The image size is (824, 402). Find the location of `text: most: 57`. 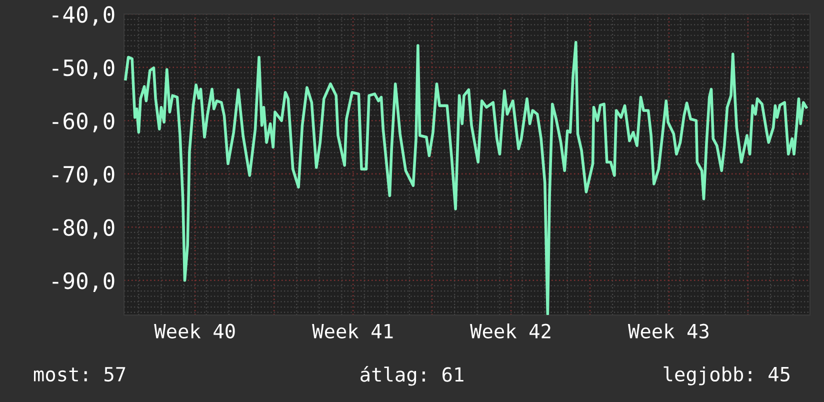

text: most: 57 is located at coordinates (80, 374).